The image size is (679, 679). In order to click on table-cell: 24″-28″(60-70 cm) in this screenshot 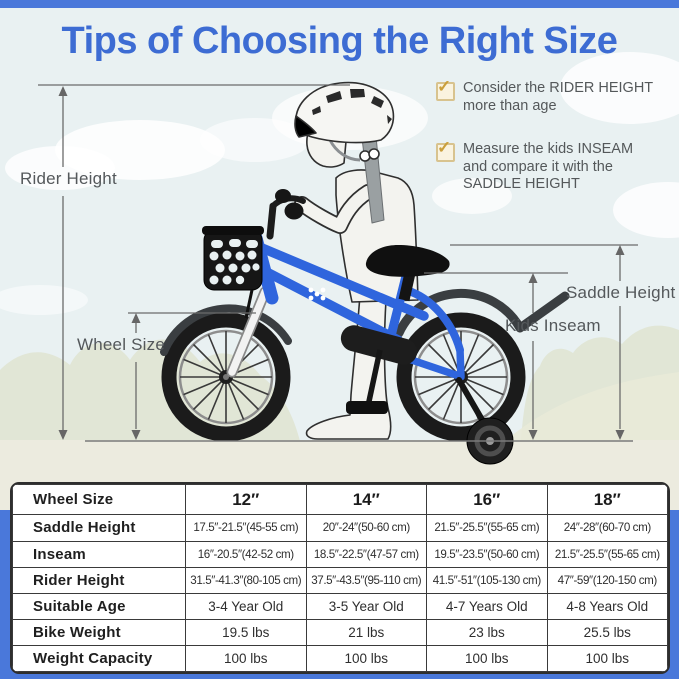, I will do `click(607, 528)`.